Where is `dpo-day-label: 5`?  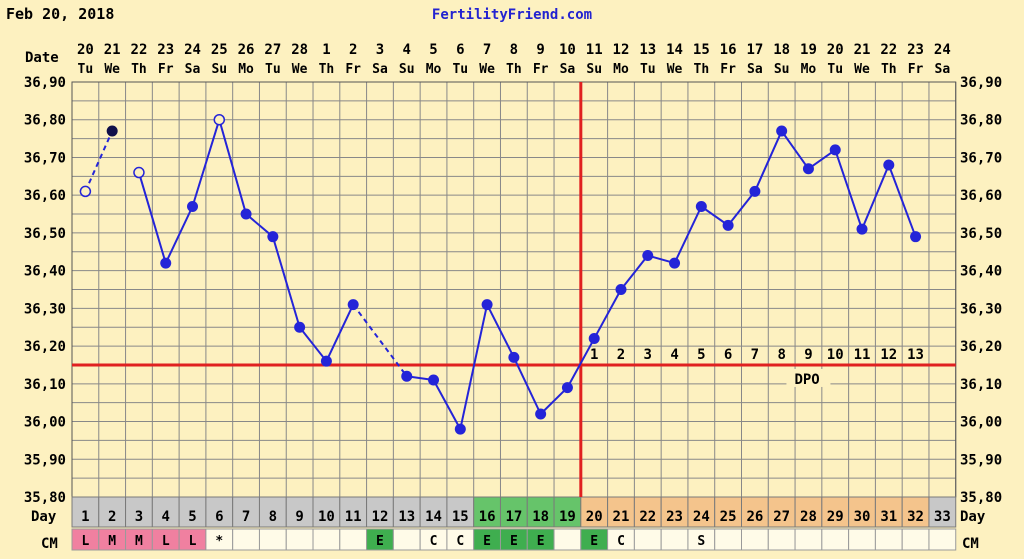
dpo-day-label: 5 is located at coordinates (701, 355).